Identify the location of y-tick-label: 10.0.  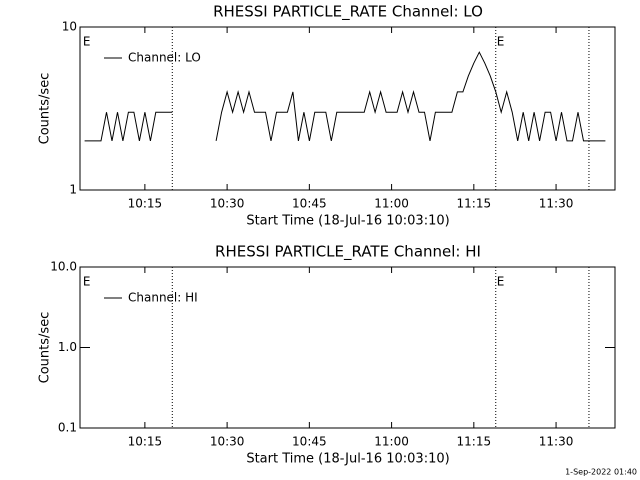
(63, 267).